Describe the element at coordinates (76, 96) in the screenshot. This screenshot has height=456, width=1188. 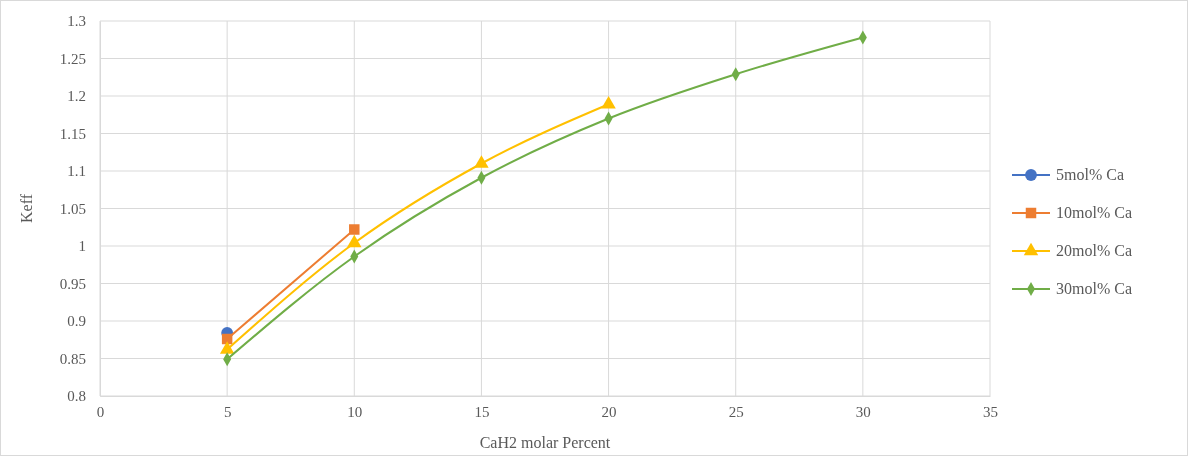
I see `y-tick-label: 1.2` at that location.